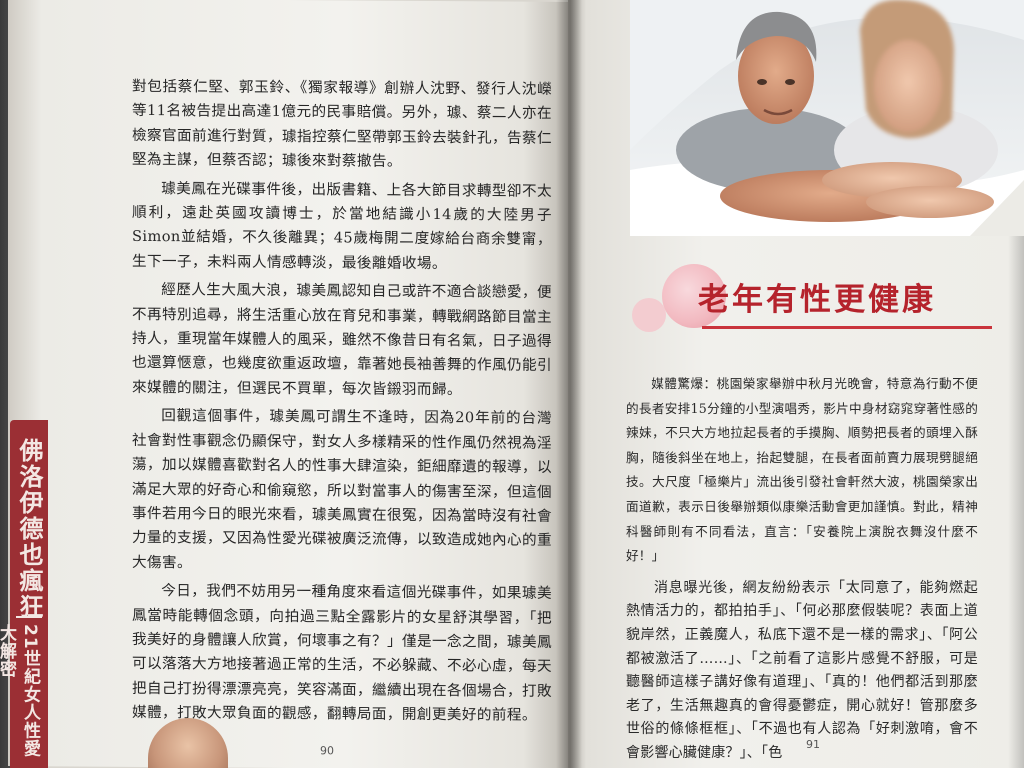 The width and height of the screenshot is (1024, 768). Describe the element at coordinates (813, 744) in the screenshot. I see `page-number-right: 91` at that location.